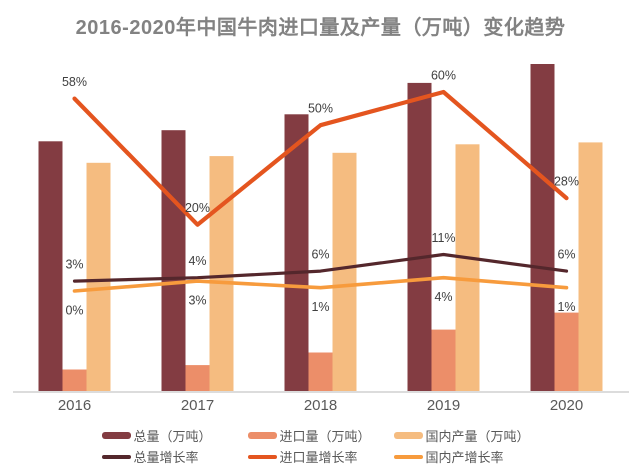 This screenshot has height=474, width=641. Describe the element at coordinates (566, 182) in the screenshot. I see `data-label-import-2020: 28%` at that location.